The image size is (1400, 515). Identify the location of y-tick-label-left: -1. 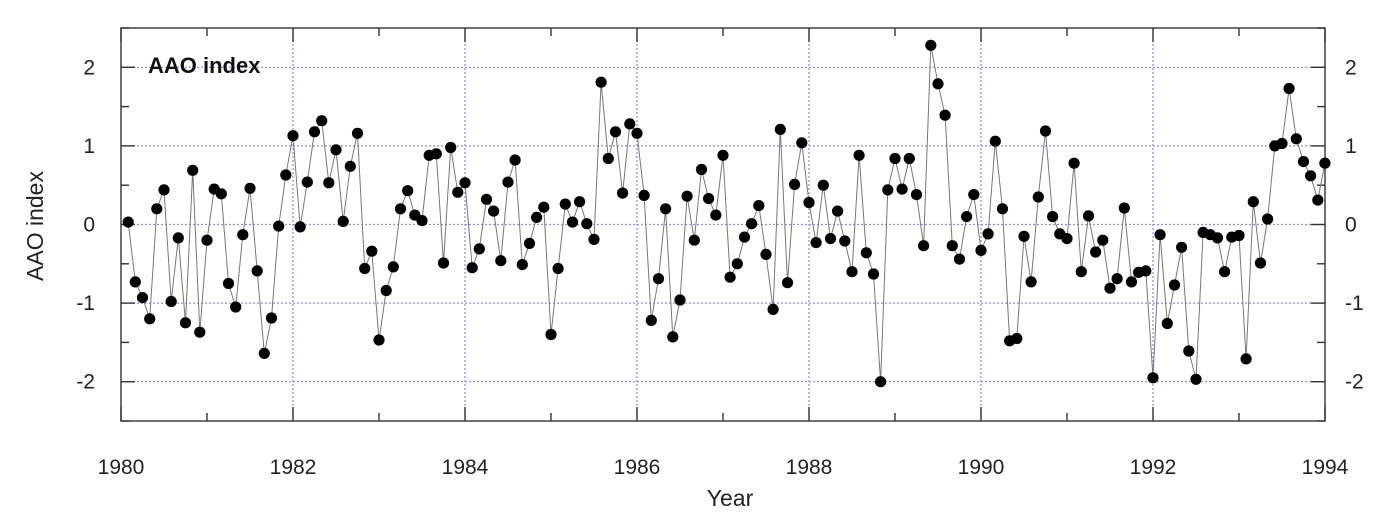
(85, 303).